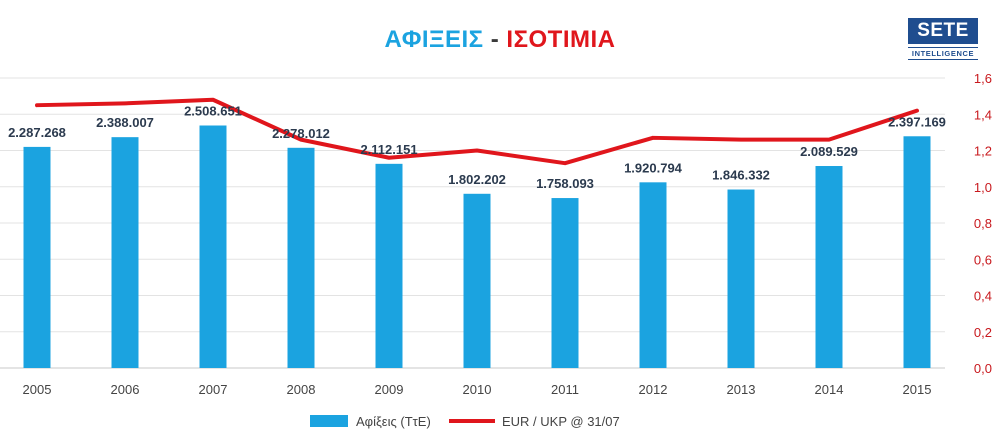  Describe the element at coordinates (477, 179) in the screenshot. I see `data-label-2010: 1.802.202` at that location.